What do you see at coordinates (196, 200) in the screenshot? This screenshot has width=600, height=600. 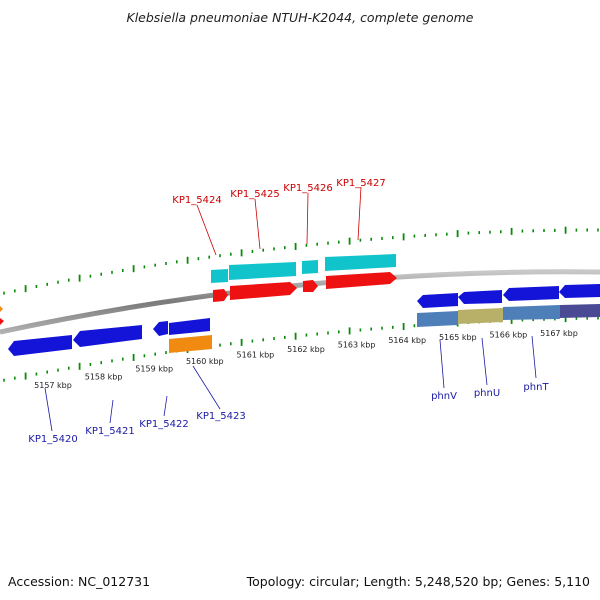 I see `gene-label-KP1_5424: KP1_5424` at bounding box center [196, 200].